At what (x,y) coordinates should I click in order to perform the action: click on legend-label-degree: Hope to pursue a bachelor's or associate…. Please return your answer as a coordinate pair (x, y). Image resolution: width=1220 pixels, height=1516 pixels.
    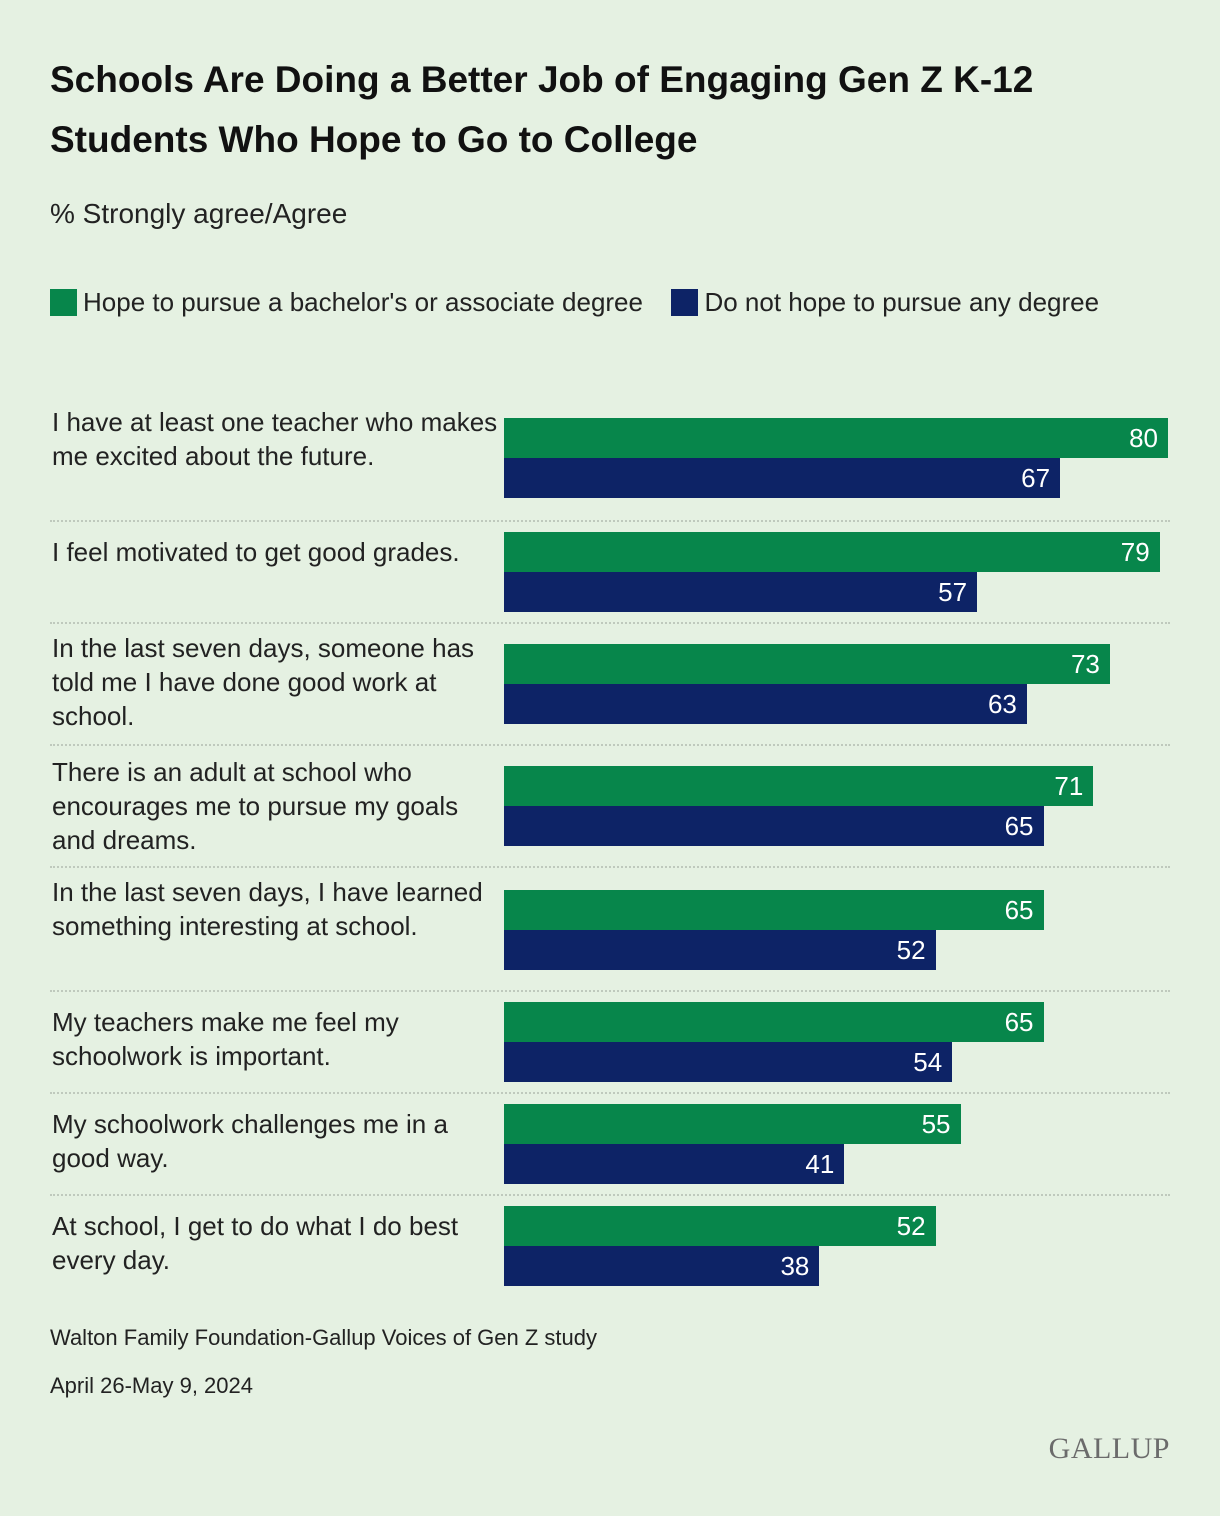
    Looking at the image, I should click on (363, 302).